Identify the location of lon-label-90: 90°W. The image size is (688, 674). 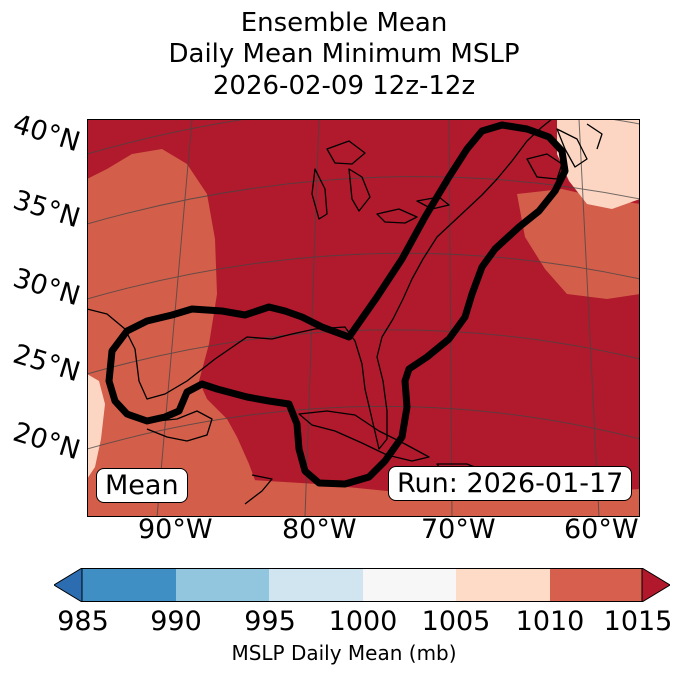
(175, 529).